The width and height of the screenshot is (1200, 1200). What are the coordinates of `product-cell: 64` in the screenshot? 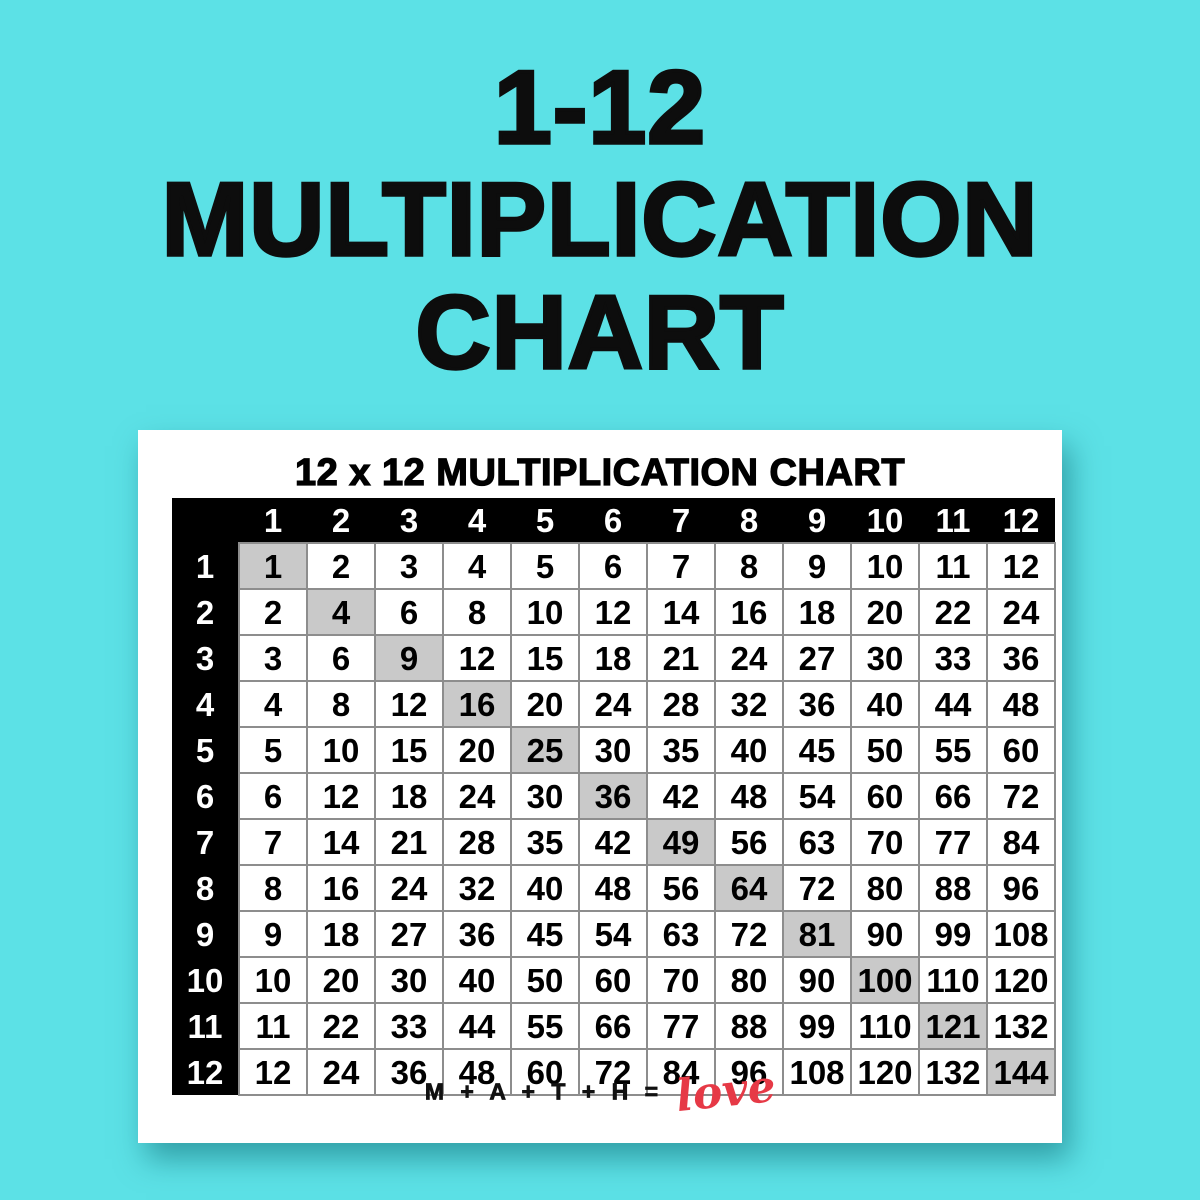 It's located at (749, 888).